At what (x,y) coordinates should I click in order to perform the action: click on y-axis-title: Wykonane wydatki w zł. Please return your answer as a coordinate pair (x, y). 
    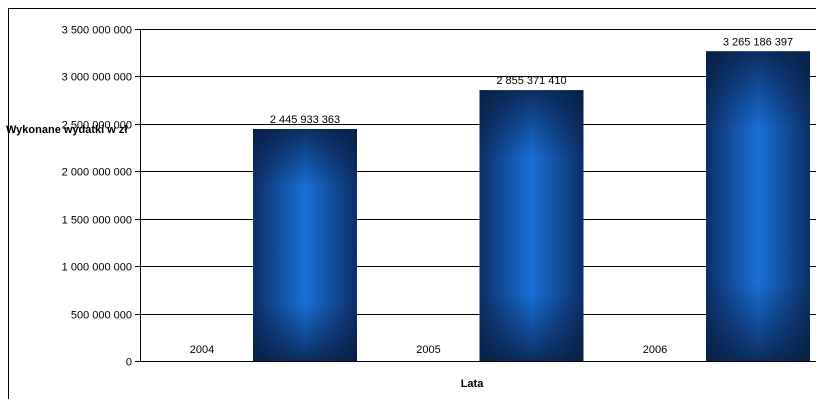
    Looking at the image, I should click on (66, 130).